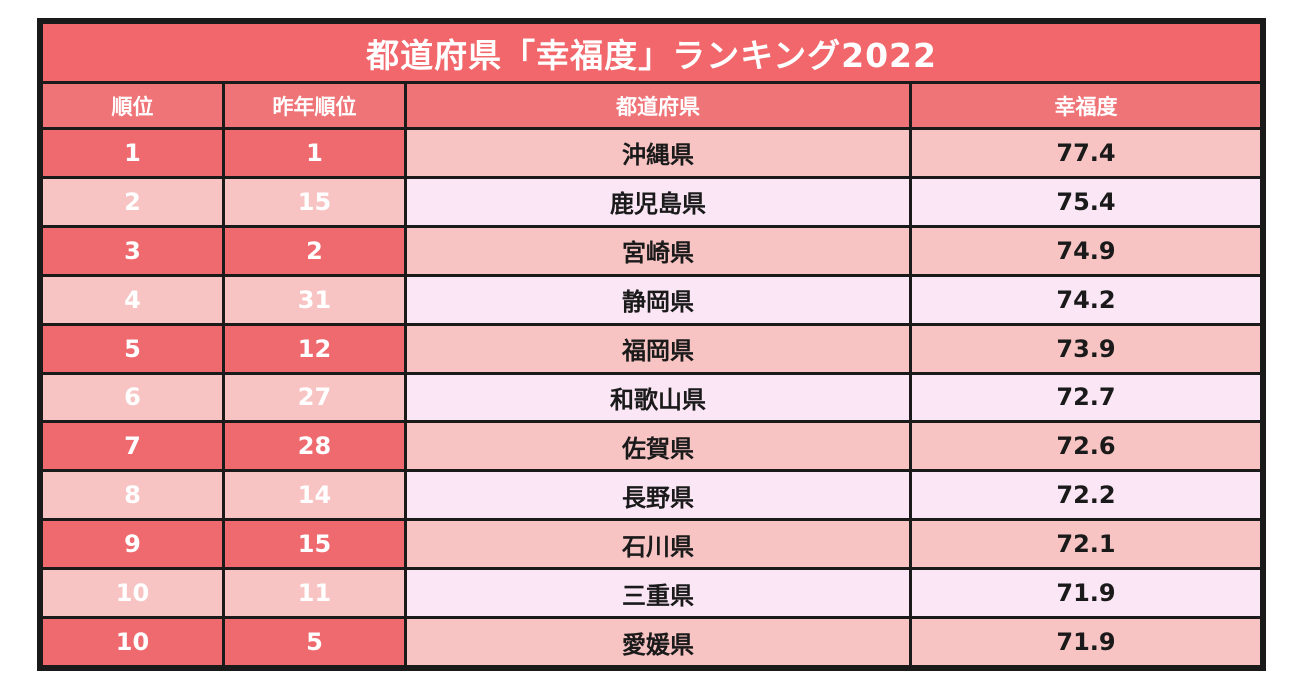 The width and height of the screenshot is (1300, 683). I want to click on prev-rank-cell: 31, so click(314, 299).